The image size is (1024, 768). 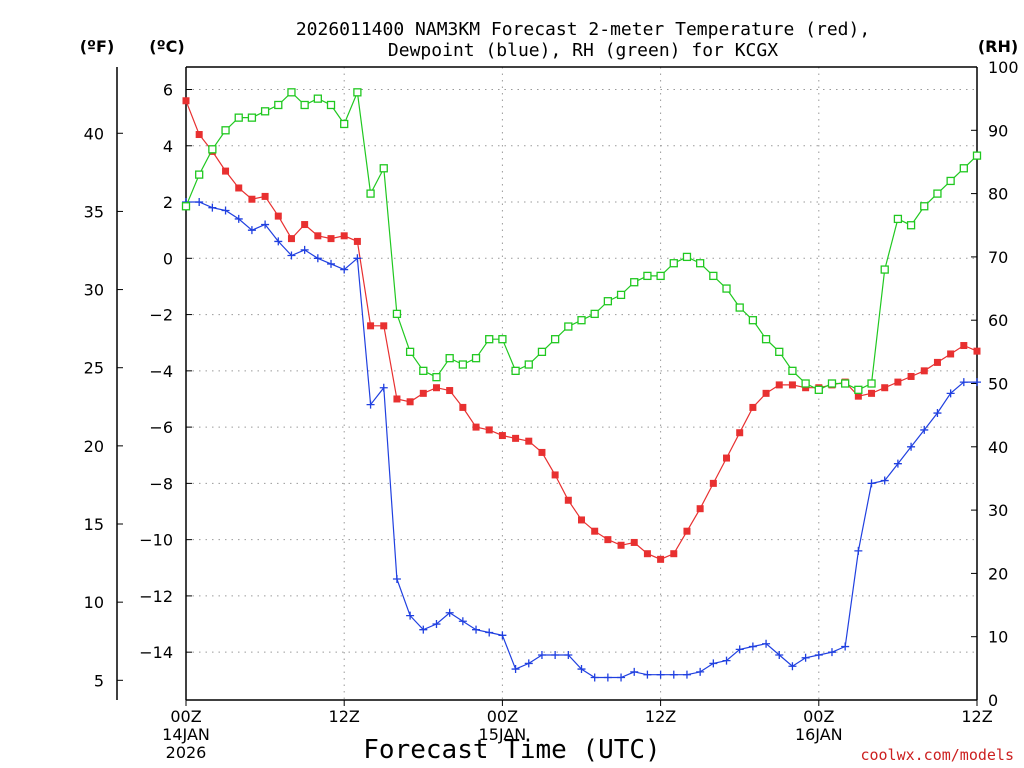 I want to click on rh-tick-label: 70, so click(x=998, y=257).